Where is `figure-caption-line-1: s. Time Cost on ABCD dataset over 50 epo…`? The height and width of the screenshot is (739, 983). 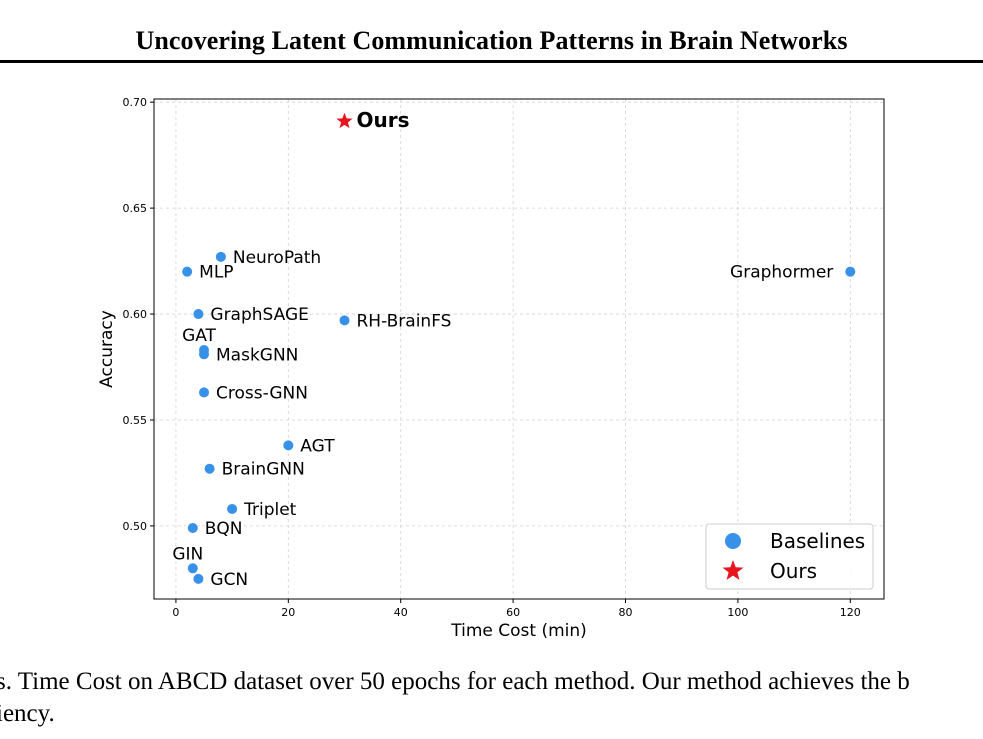
figure-caption-line-1: s. Time Cost on ABCD dataset over 50 epo… is located at coordinates (455, 681).